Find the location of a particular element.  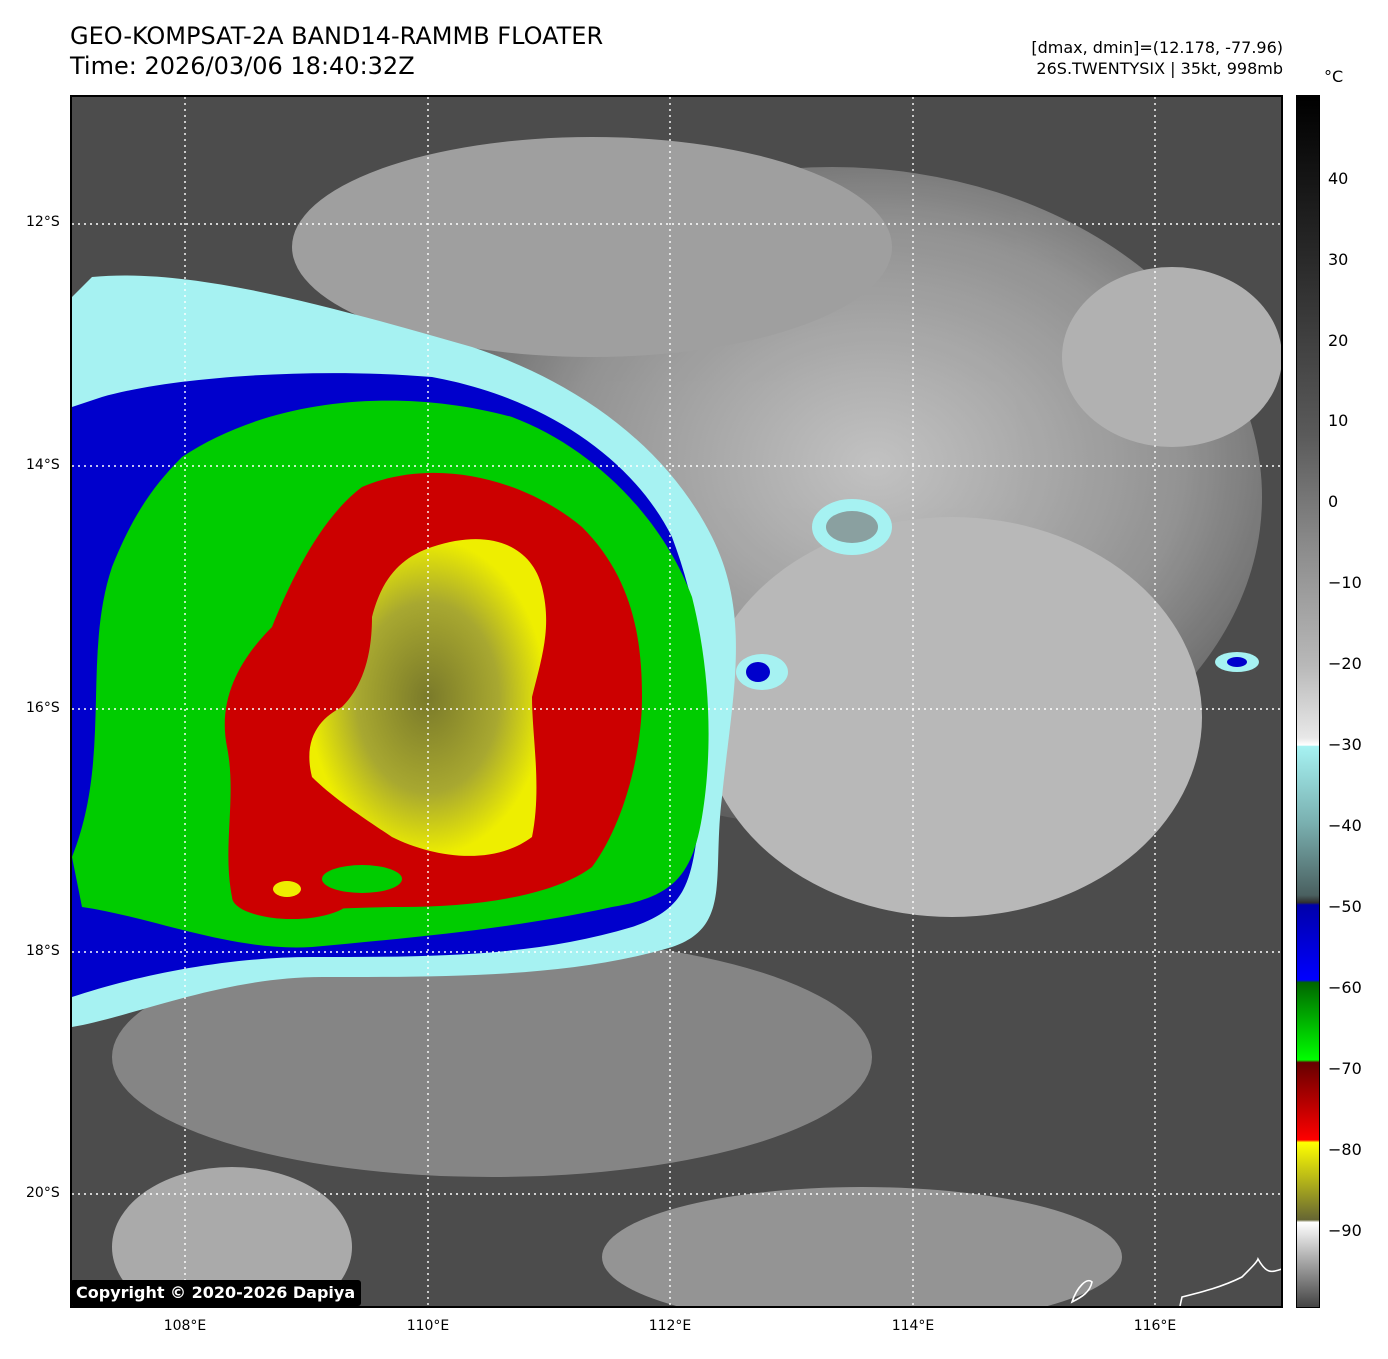

data-range-text: [dmax, dmin]=(12.178, -77.96) is located at coordinates (1157, 47).